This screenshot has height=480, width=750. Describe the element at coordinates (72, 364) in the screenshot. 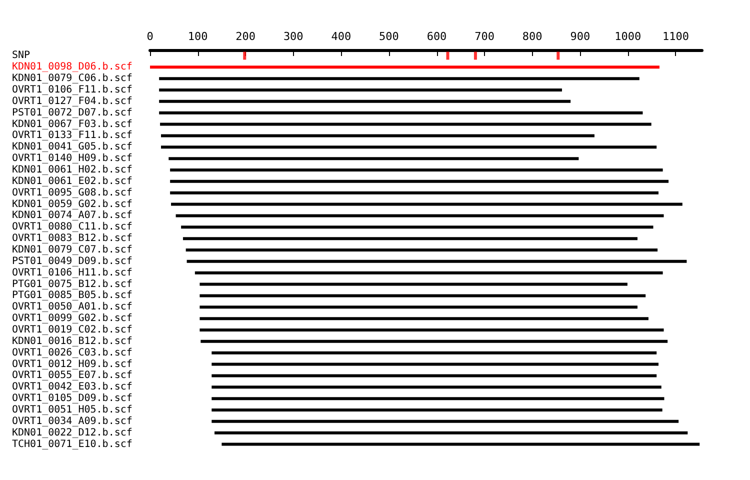

I see `y-tick-label: OVRT1_0012_H09.b.scf` at that location.